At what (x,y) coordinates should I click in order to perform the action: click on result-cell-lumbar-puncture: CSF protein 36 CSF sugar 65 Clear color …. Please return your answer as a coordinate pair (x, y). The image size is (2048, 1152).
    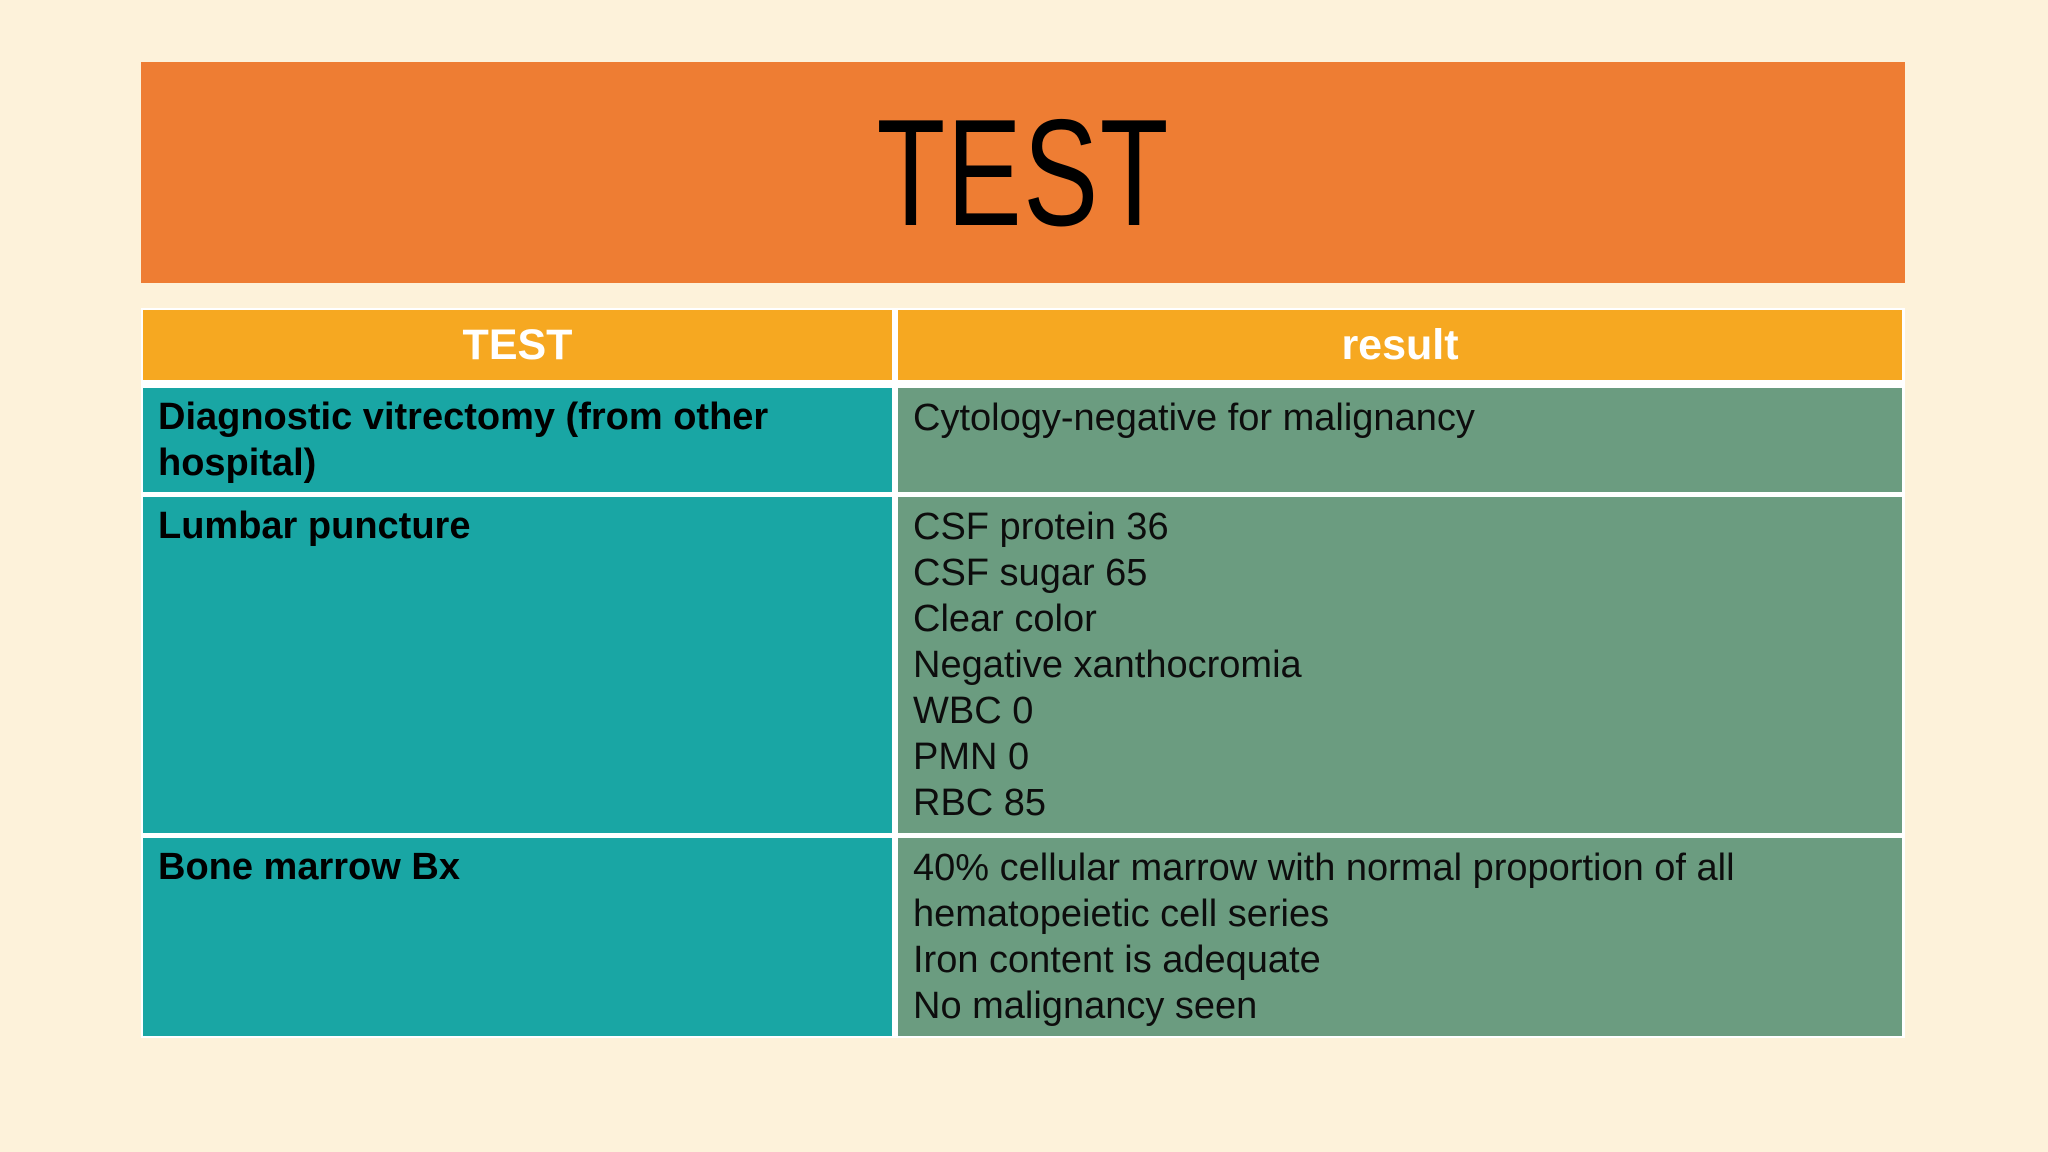
    Looking at the image, I should click on (1400, 665).